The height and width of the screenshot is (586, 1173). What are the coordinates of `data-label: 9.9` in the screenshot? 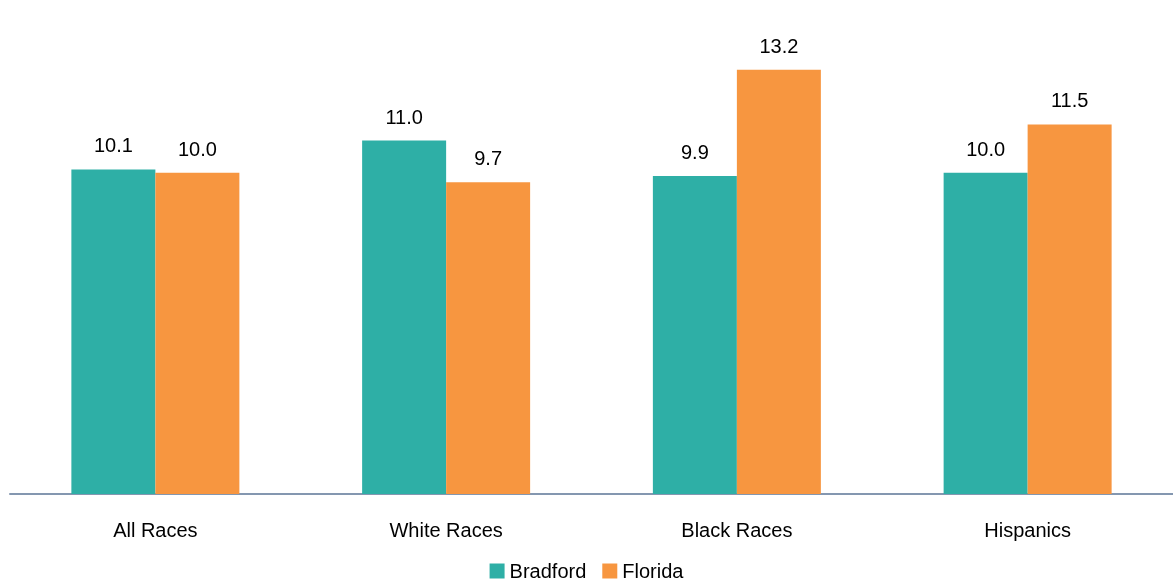 It's located at (694, 151).